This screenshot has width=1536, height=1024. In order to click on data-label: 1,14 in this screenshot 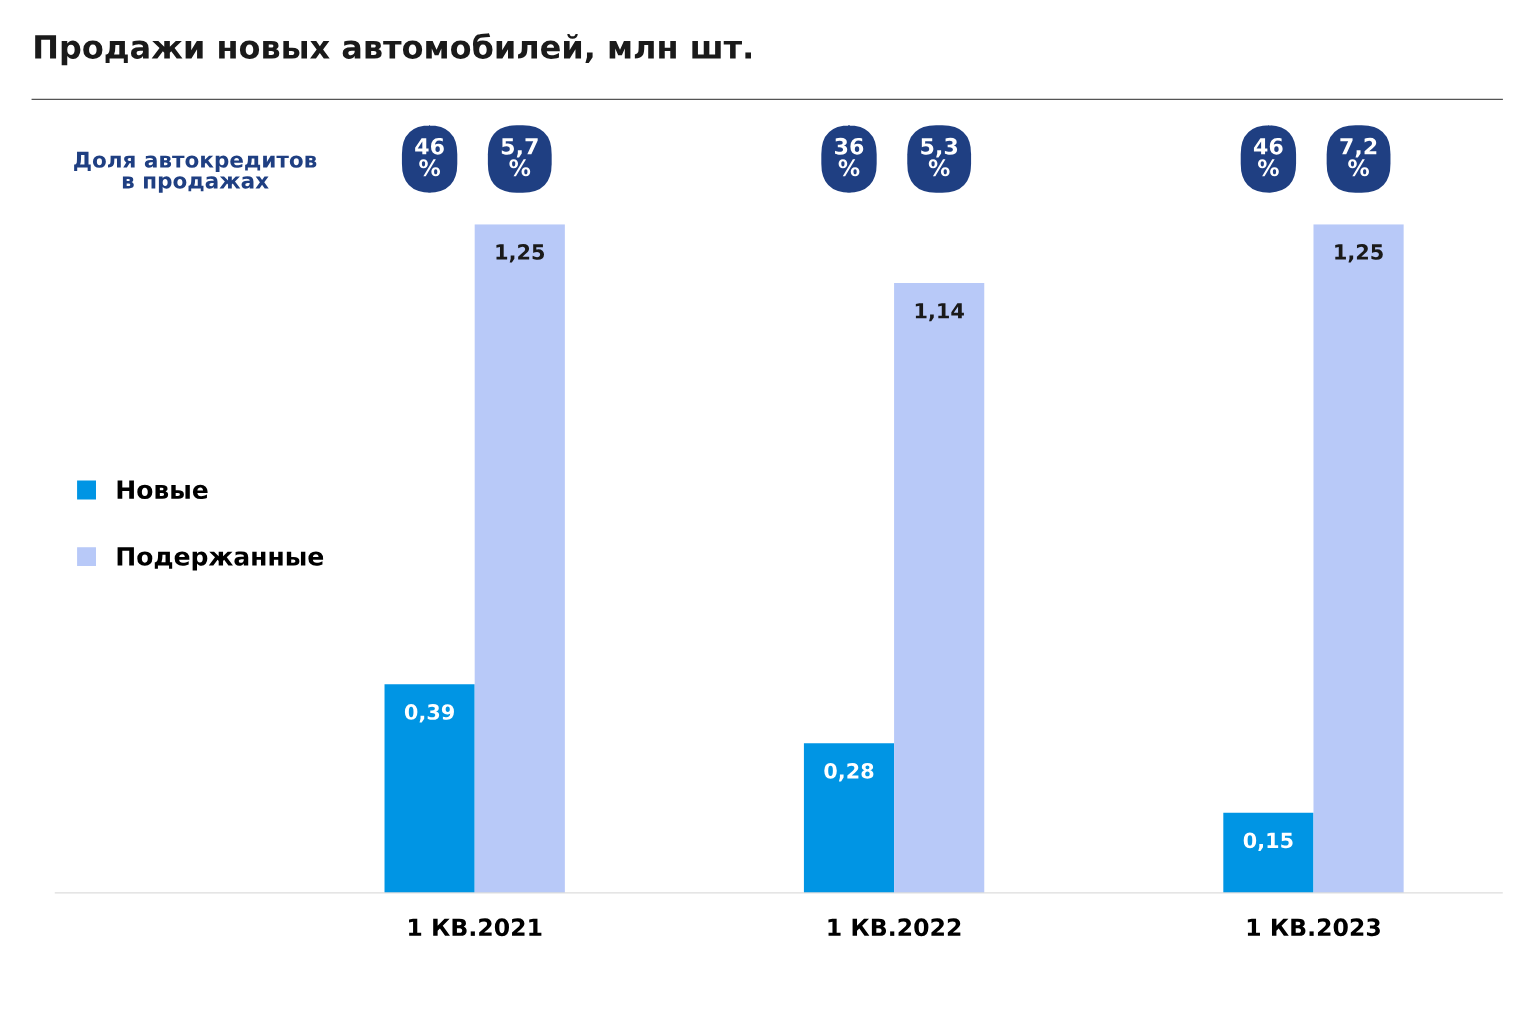, I will do `click(939, 312)`.